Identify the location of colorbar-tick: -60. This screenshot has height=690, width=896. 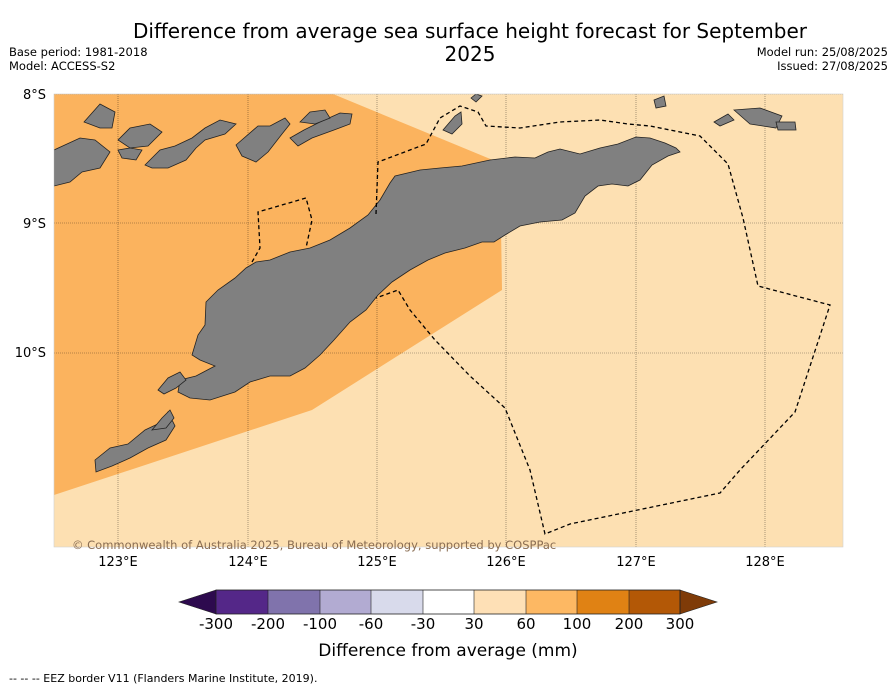
(371, 624).